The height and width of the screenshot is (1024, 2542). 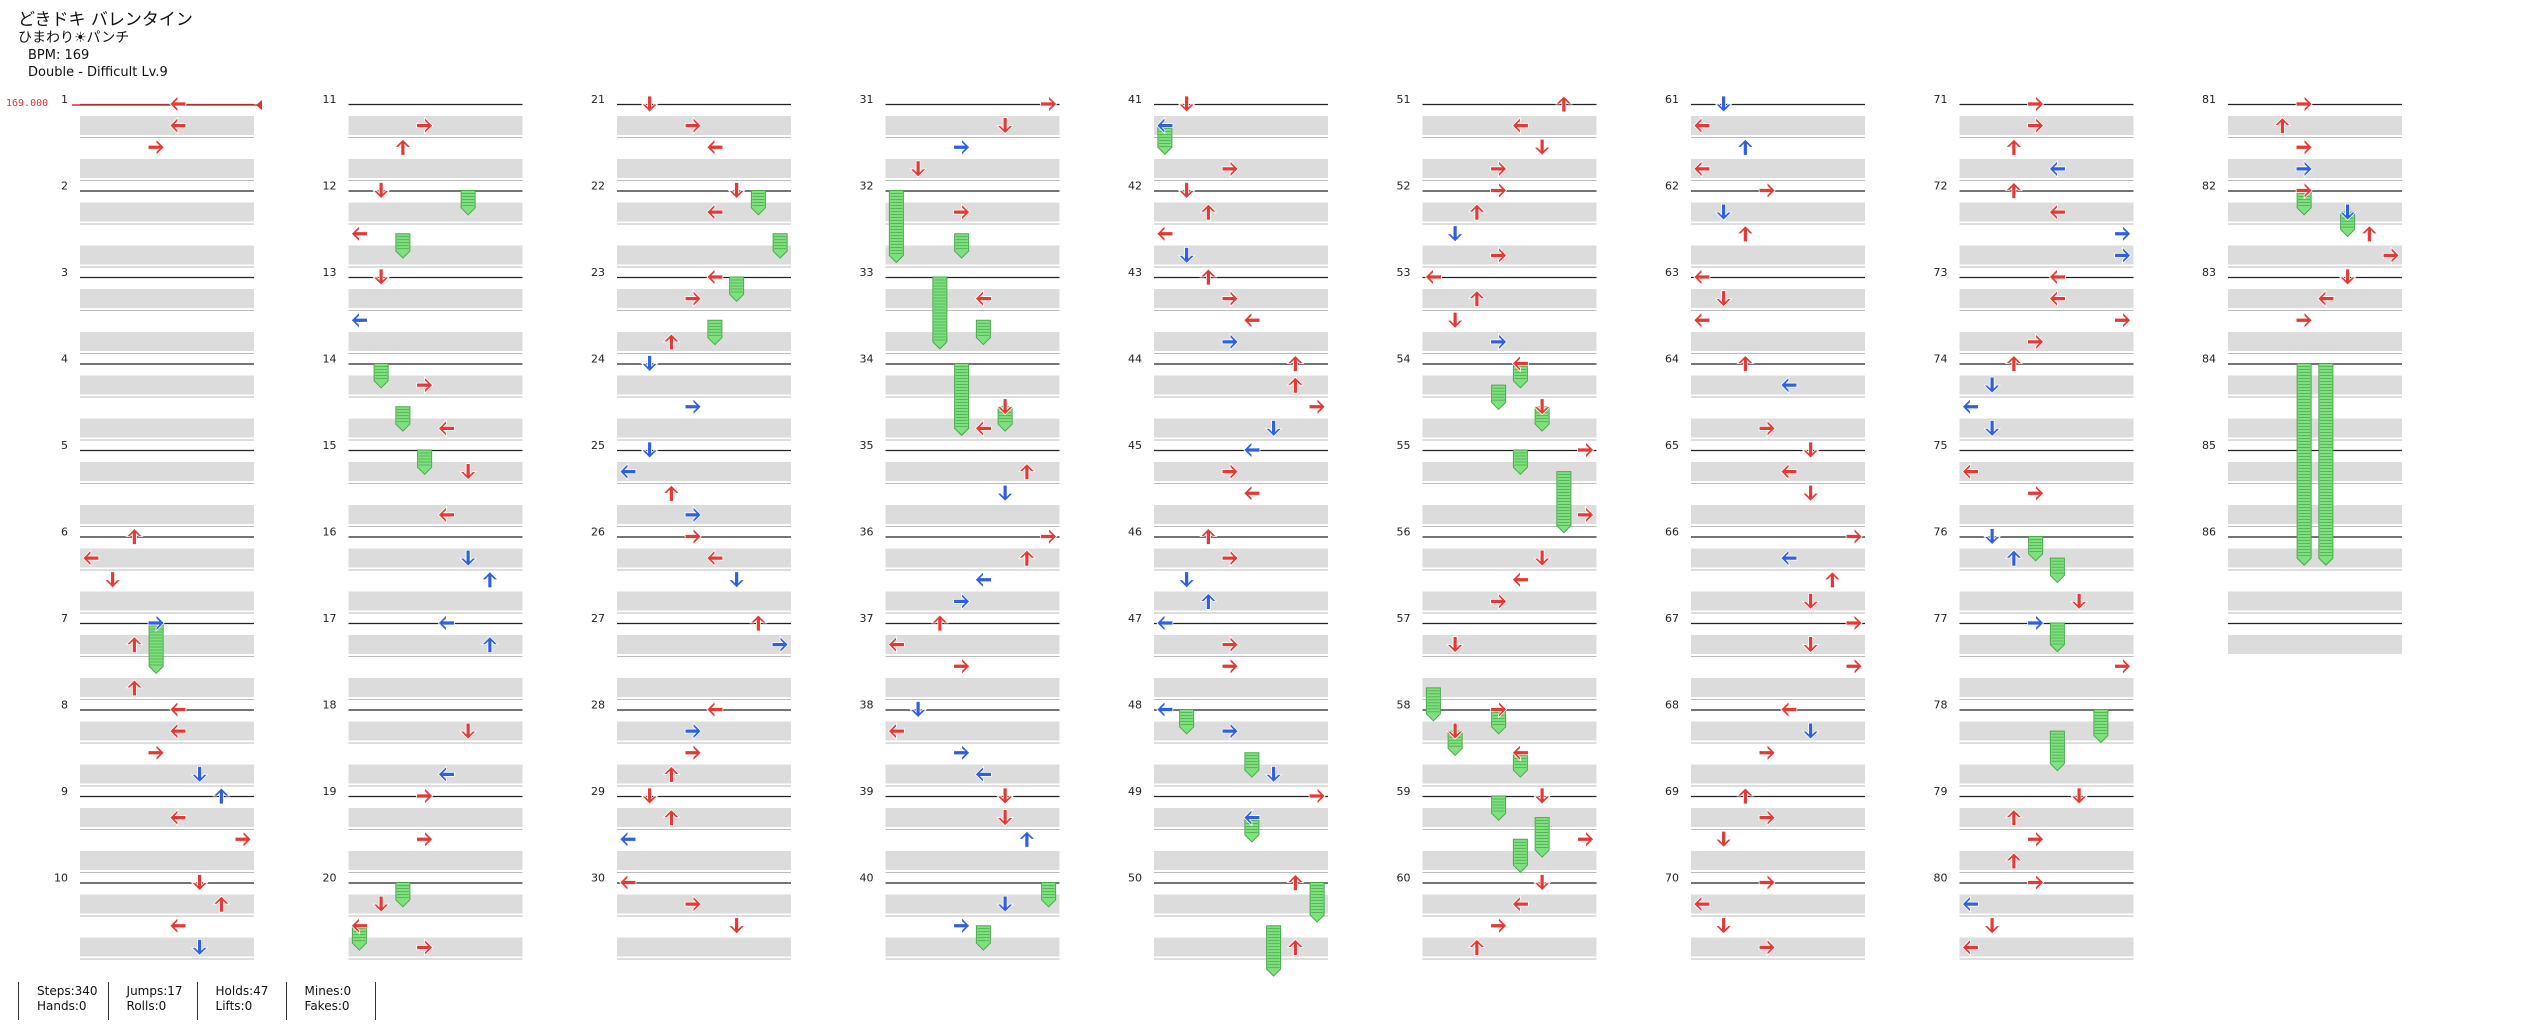 What do you see at coordinates (2302, 570) in the screenshot?
I see `measure-86: 86` at bounding box center [2302, 570].